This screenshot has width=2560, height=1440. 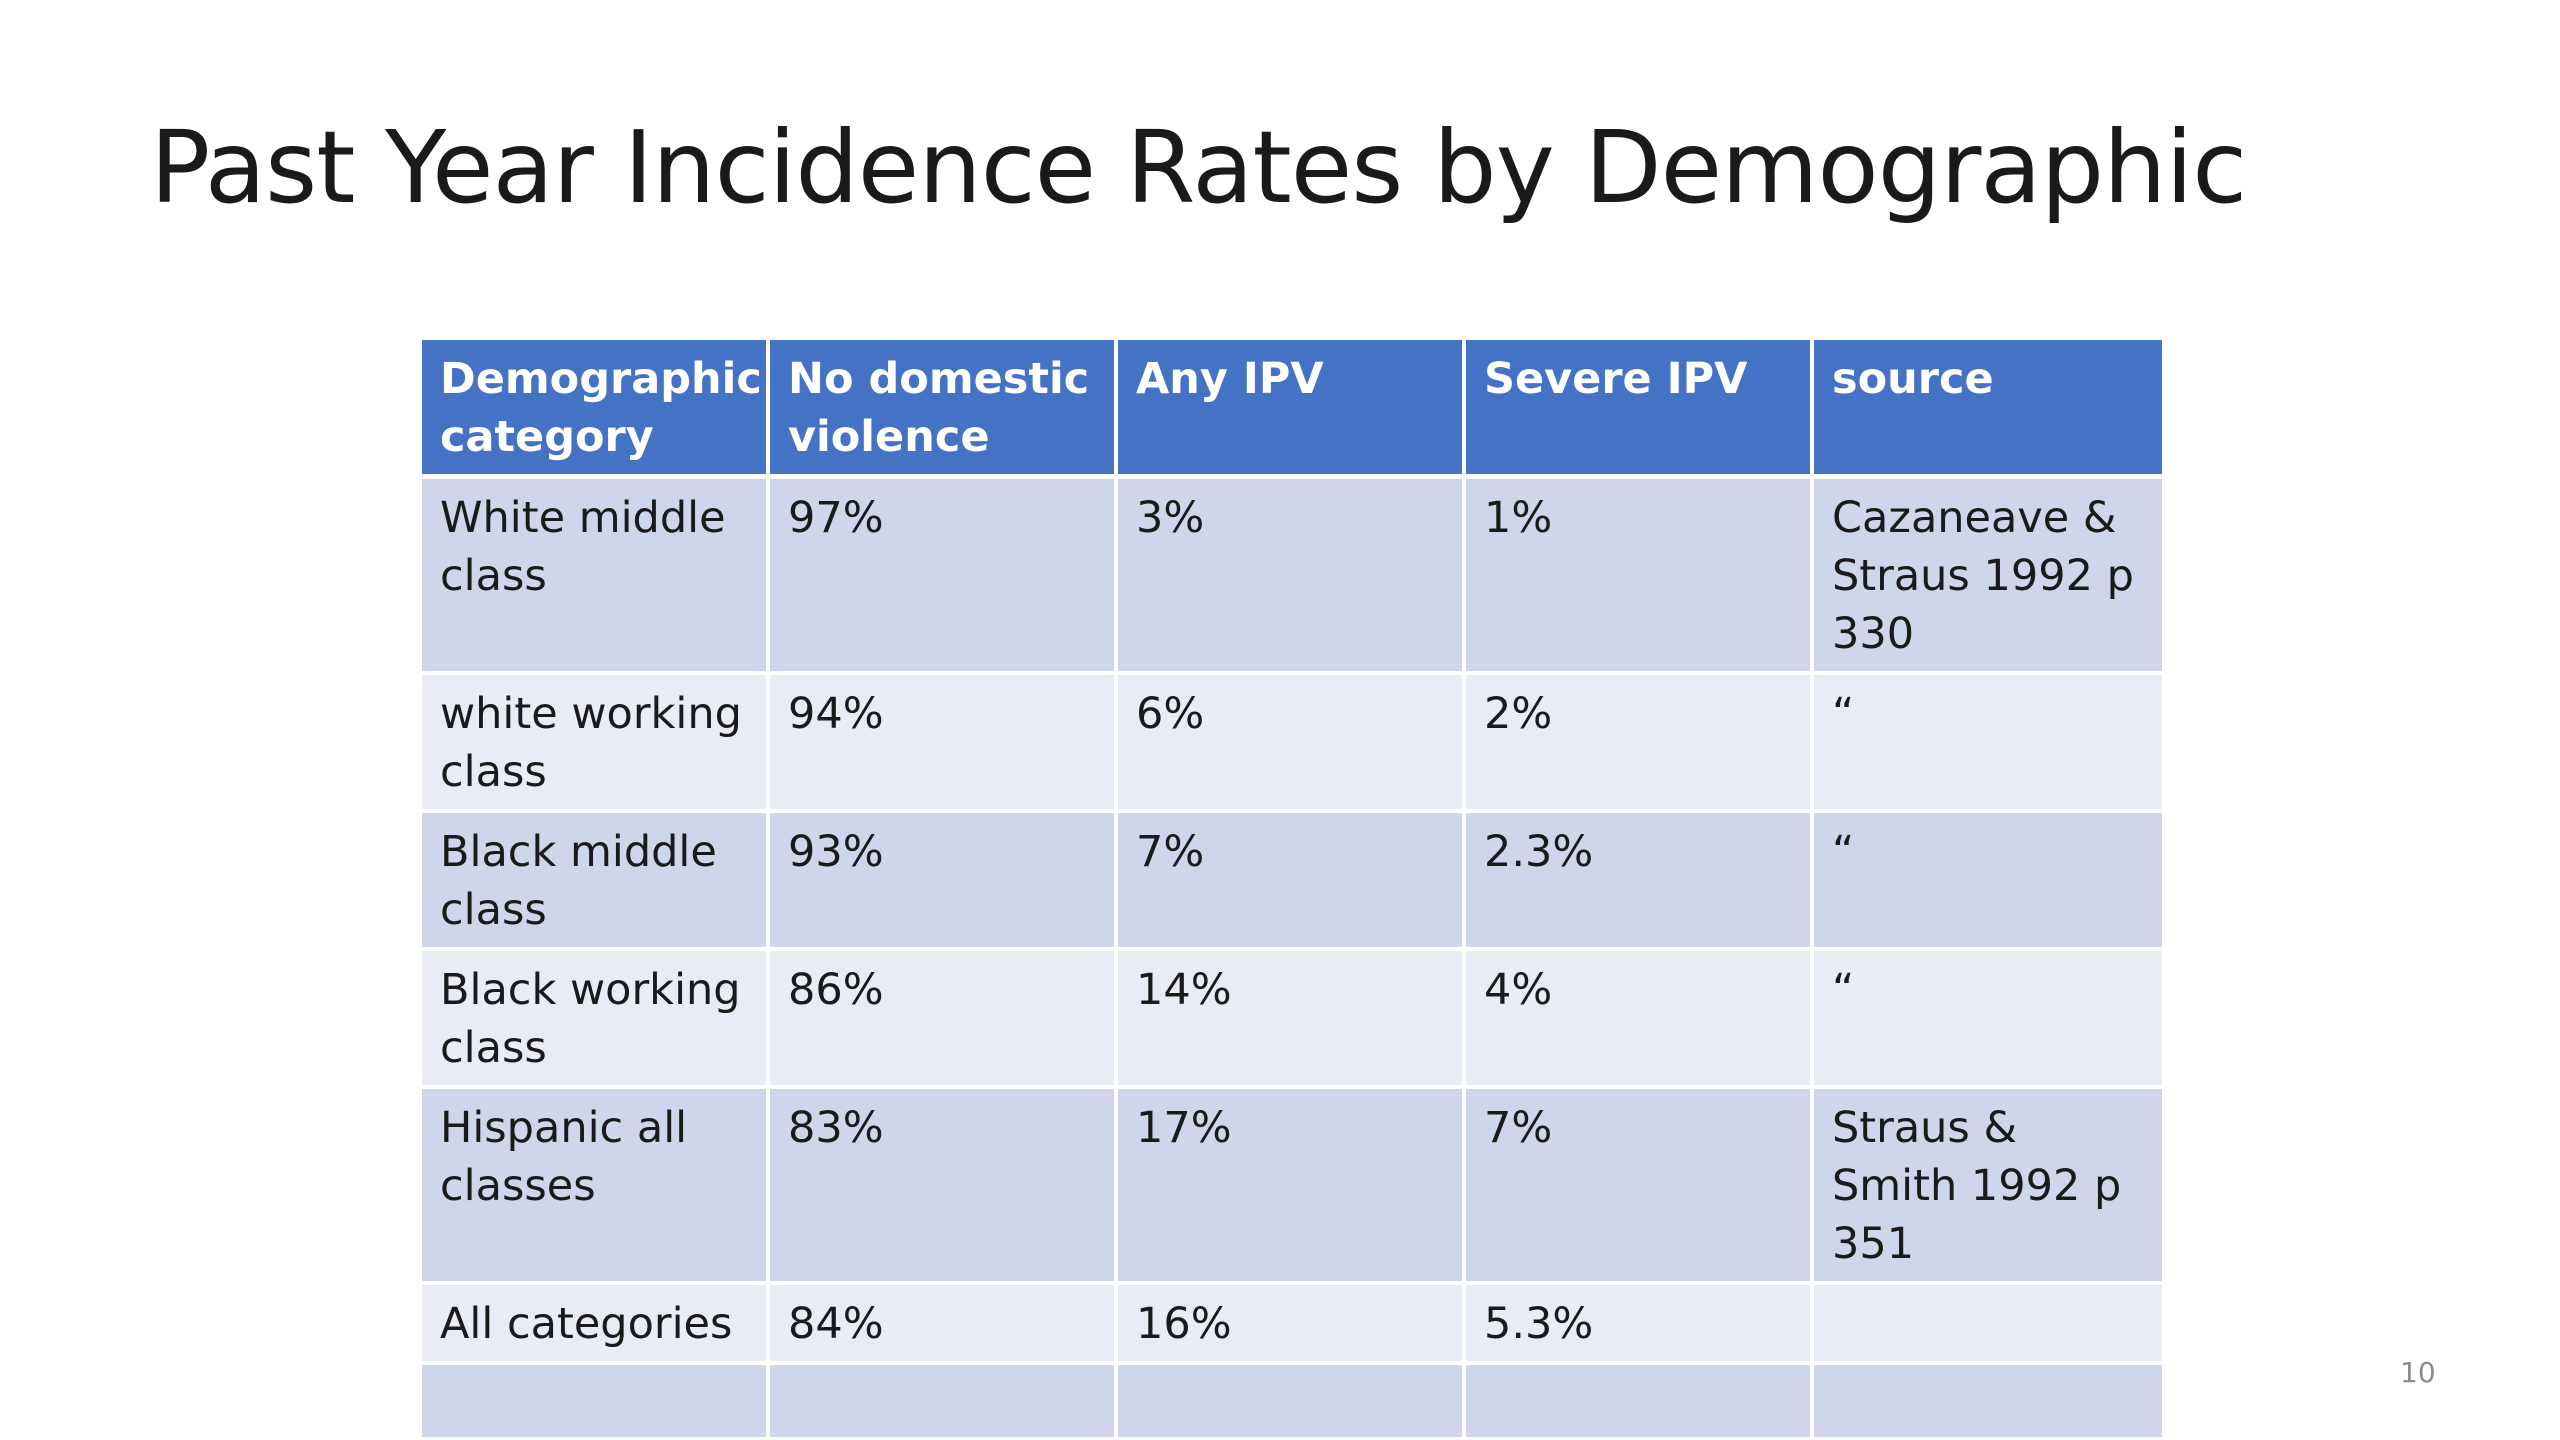 I want to click on cell-severe-ipv: 2%, so click(x=1640, y=744).